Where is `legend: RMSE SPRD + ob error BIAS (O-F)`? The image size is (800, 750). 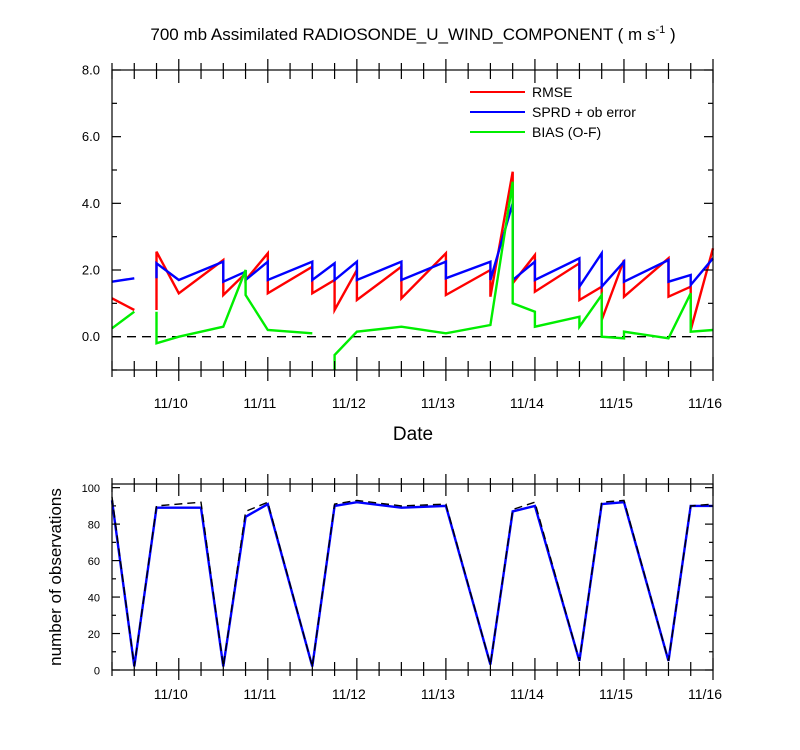
legend: RMSE SPRD + ob error BIAS (O-F) is located at coordinates (553, 112).